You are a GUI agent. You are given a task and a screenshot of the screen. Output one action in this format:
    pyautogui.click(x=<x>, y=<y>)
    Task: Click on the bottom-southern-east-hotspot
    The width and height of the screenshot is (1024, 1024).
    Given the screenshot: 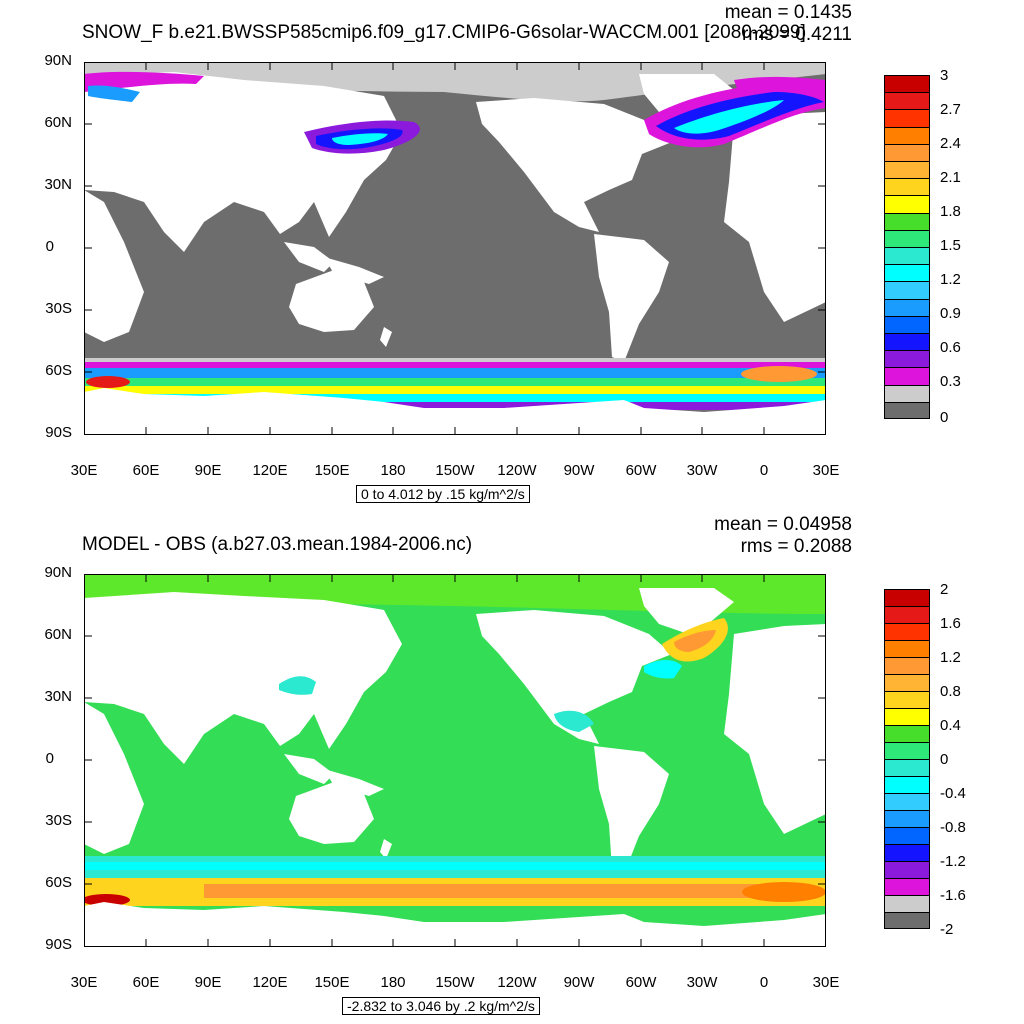 What is the action you would take?
    pyautogui.click(x=784, y=892)
    